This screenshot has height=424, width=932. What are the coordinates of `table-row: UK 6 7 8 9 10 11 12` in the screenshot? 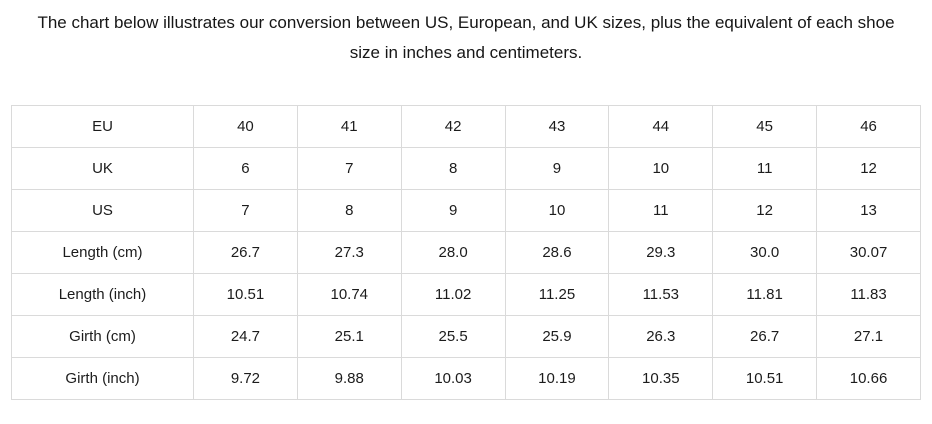 It's located at (466, 168).